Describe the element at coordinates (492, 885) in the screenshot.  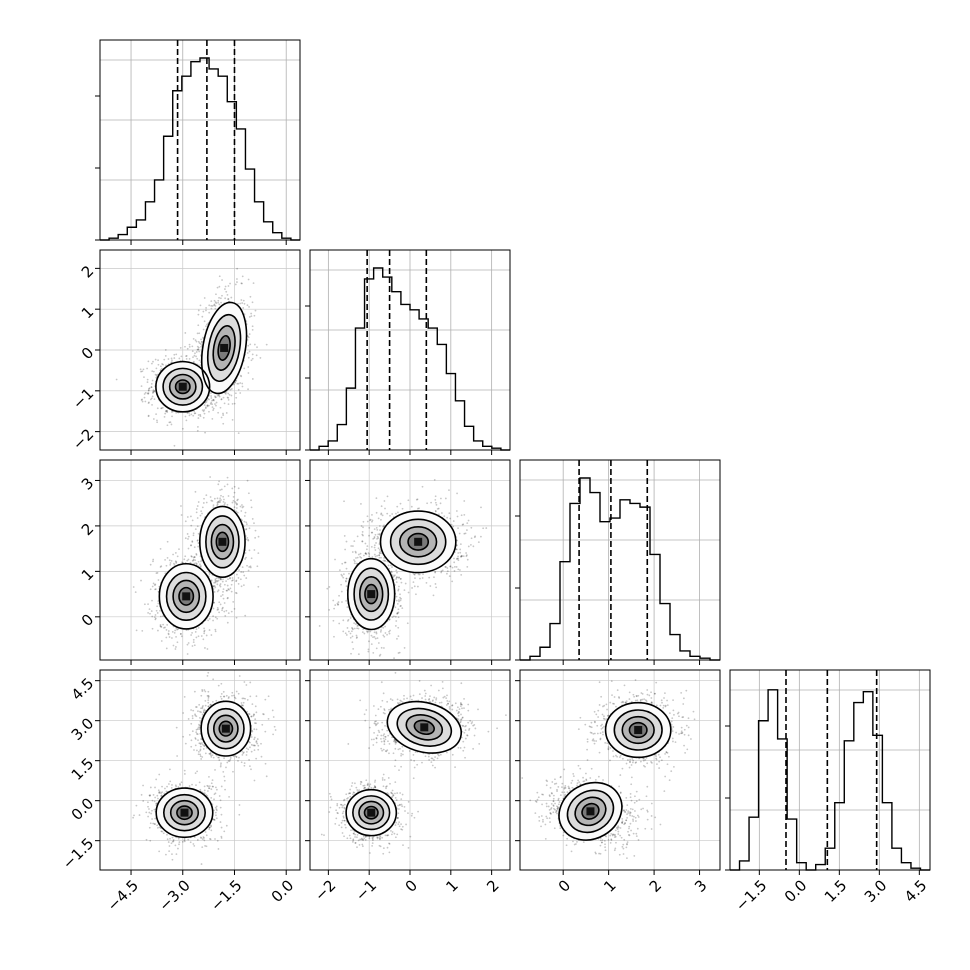
I see `x-tick-label-1-4: 2` at that location.